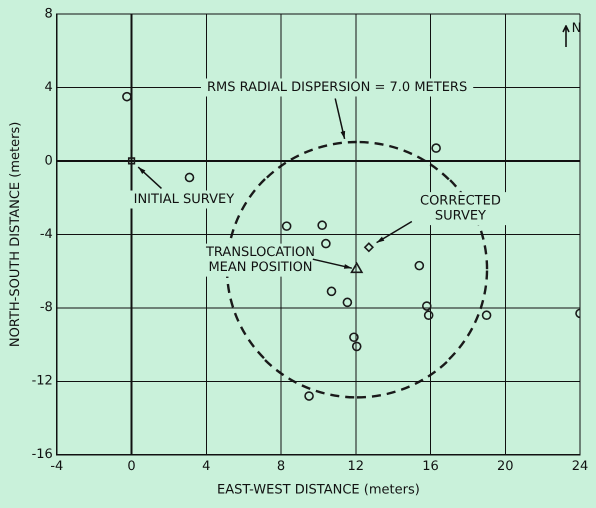 The width and height of the screenshot is (596, 508). I want to click on annotation: INITIAL SURVEY, so click(184, 199).